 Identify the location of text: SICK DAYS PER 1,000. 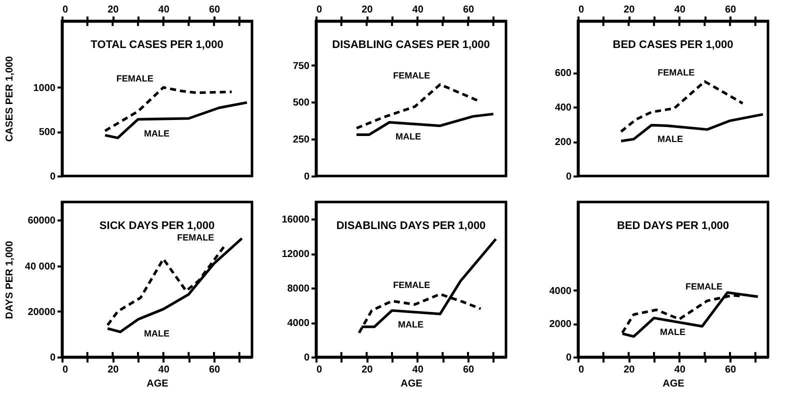
(157, 226).